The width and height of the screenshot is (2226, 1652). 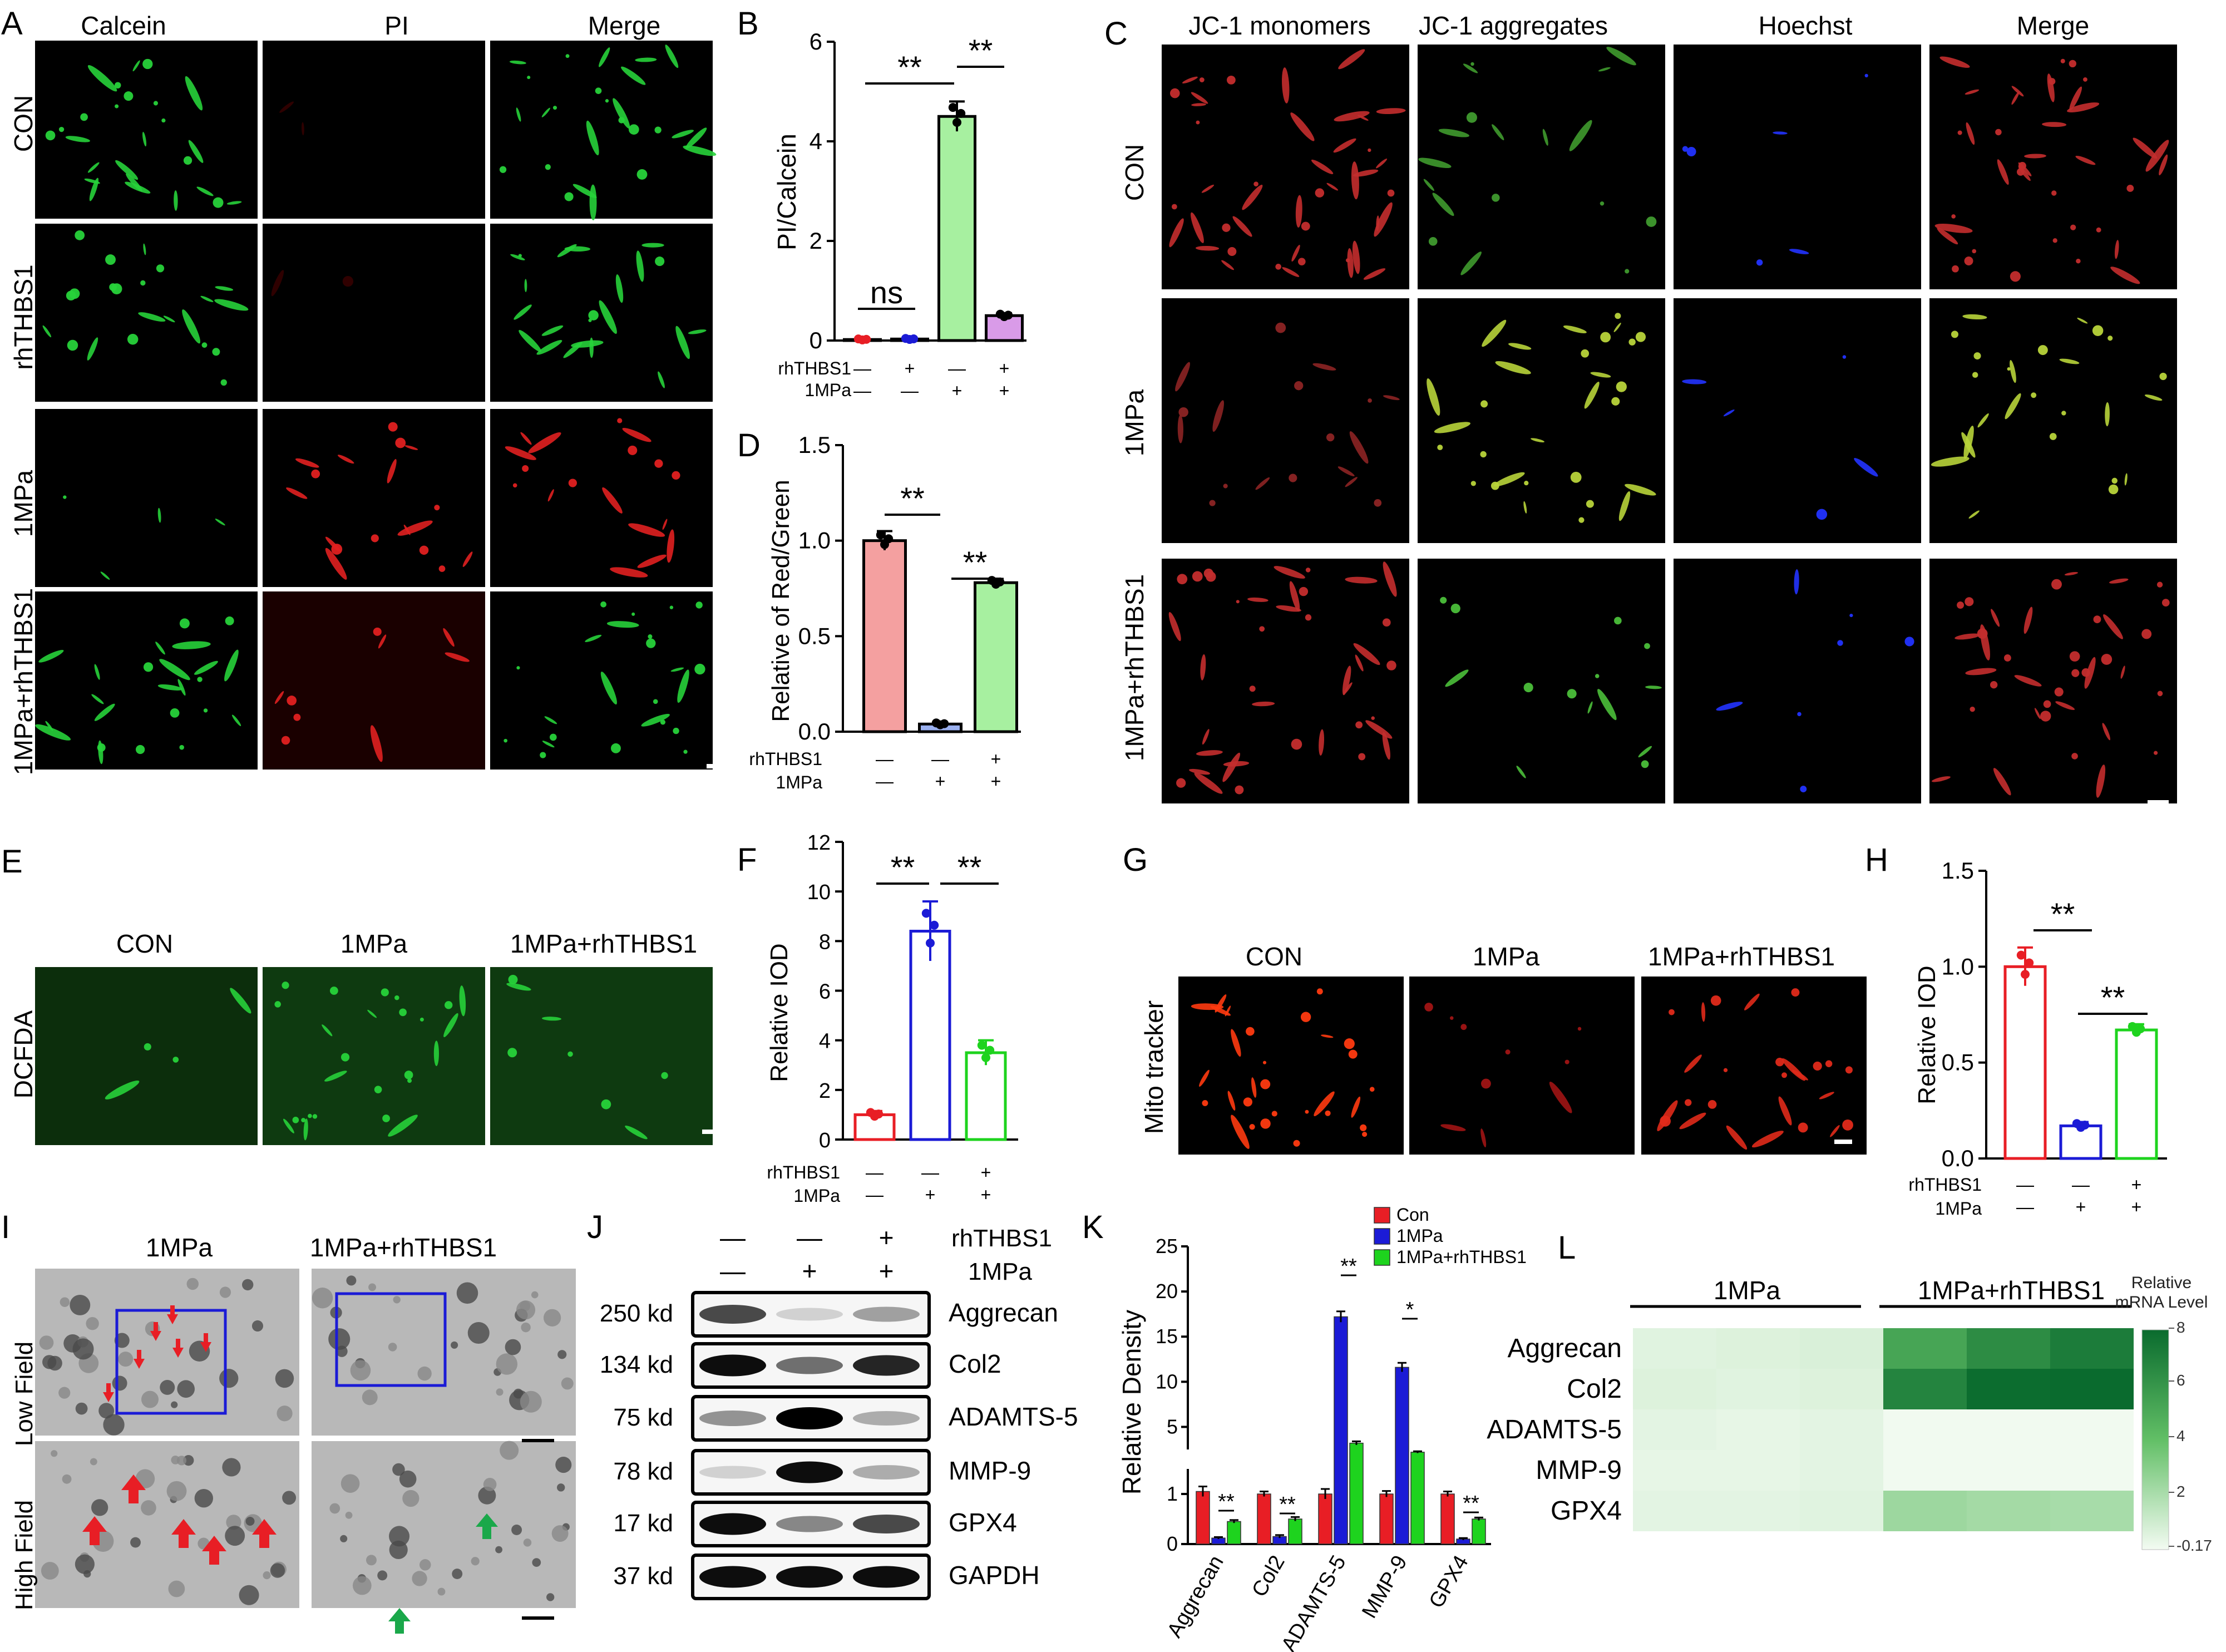 What do you see at coordinates (399, 1621) in the screenshot?
I see `green-arrow-icon` at bounding box center [399, 1621].